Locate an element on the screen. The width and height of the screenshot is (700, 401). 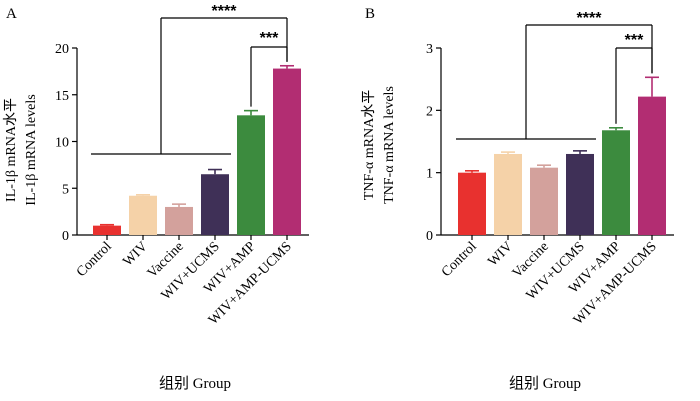
y-tick-label: 10 is located at coordinates (62, 143).